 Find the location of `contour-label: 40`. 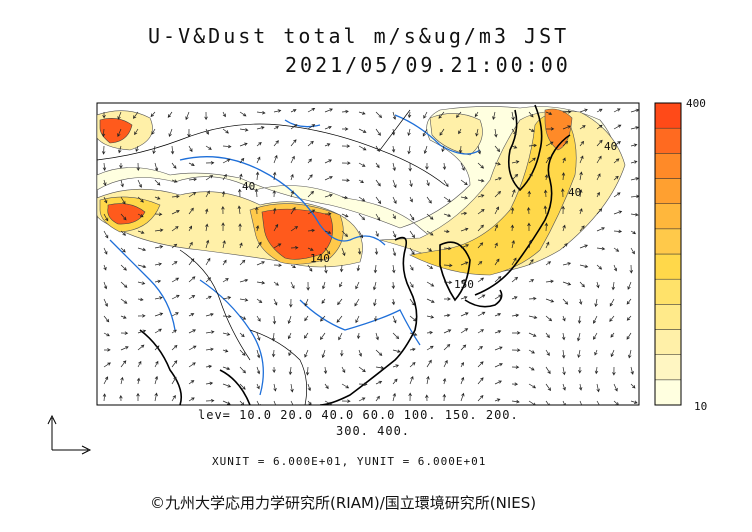

contour-label: 40 is located at coordinates (248, 186).